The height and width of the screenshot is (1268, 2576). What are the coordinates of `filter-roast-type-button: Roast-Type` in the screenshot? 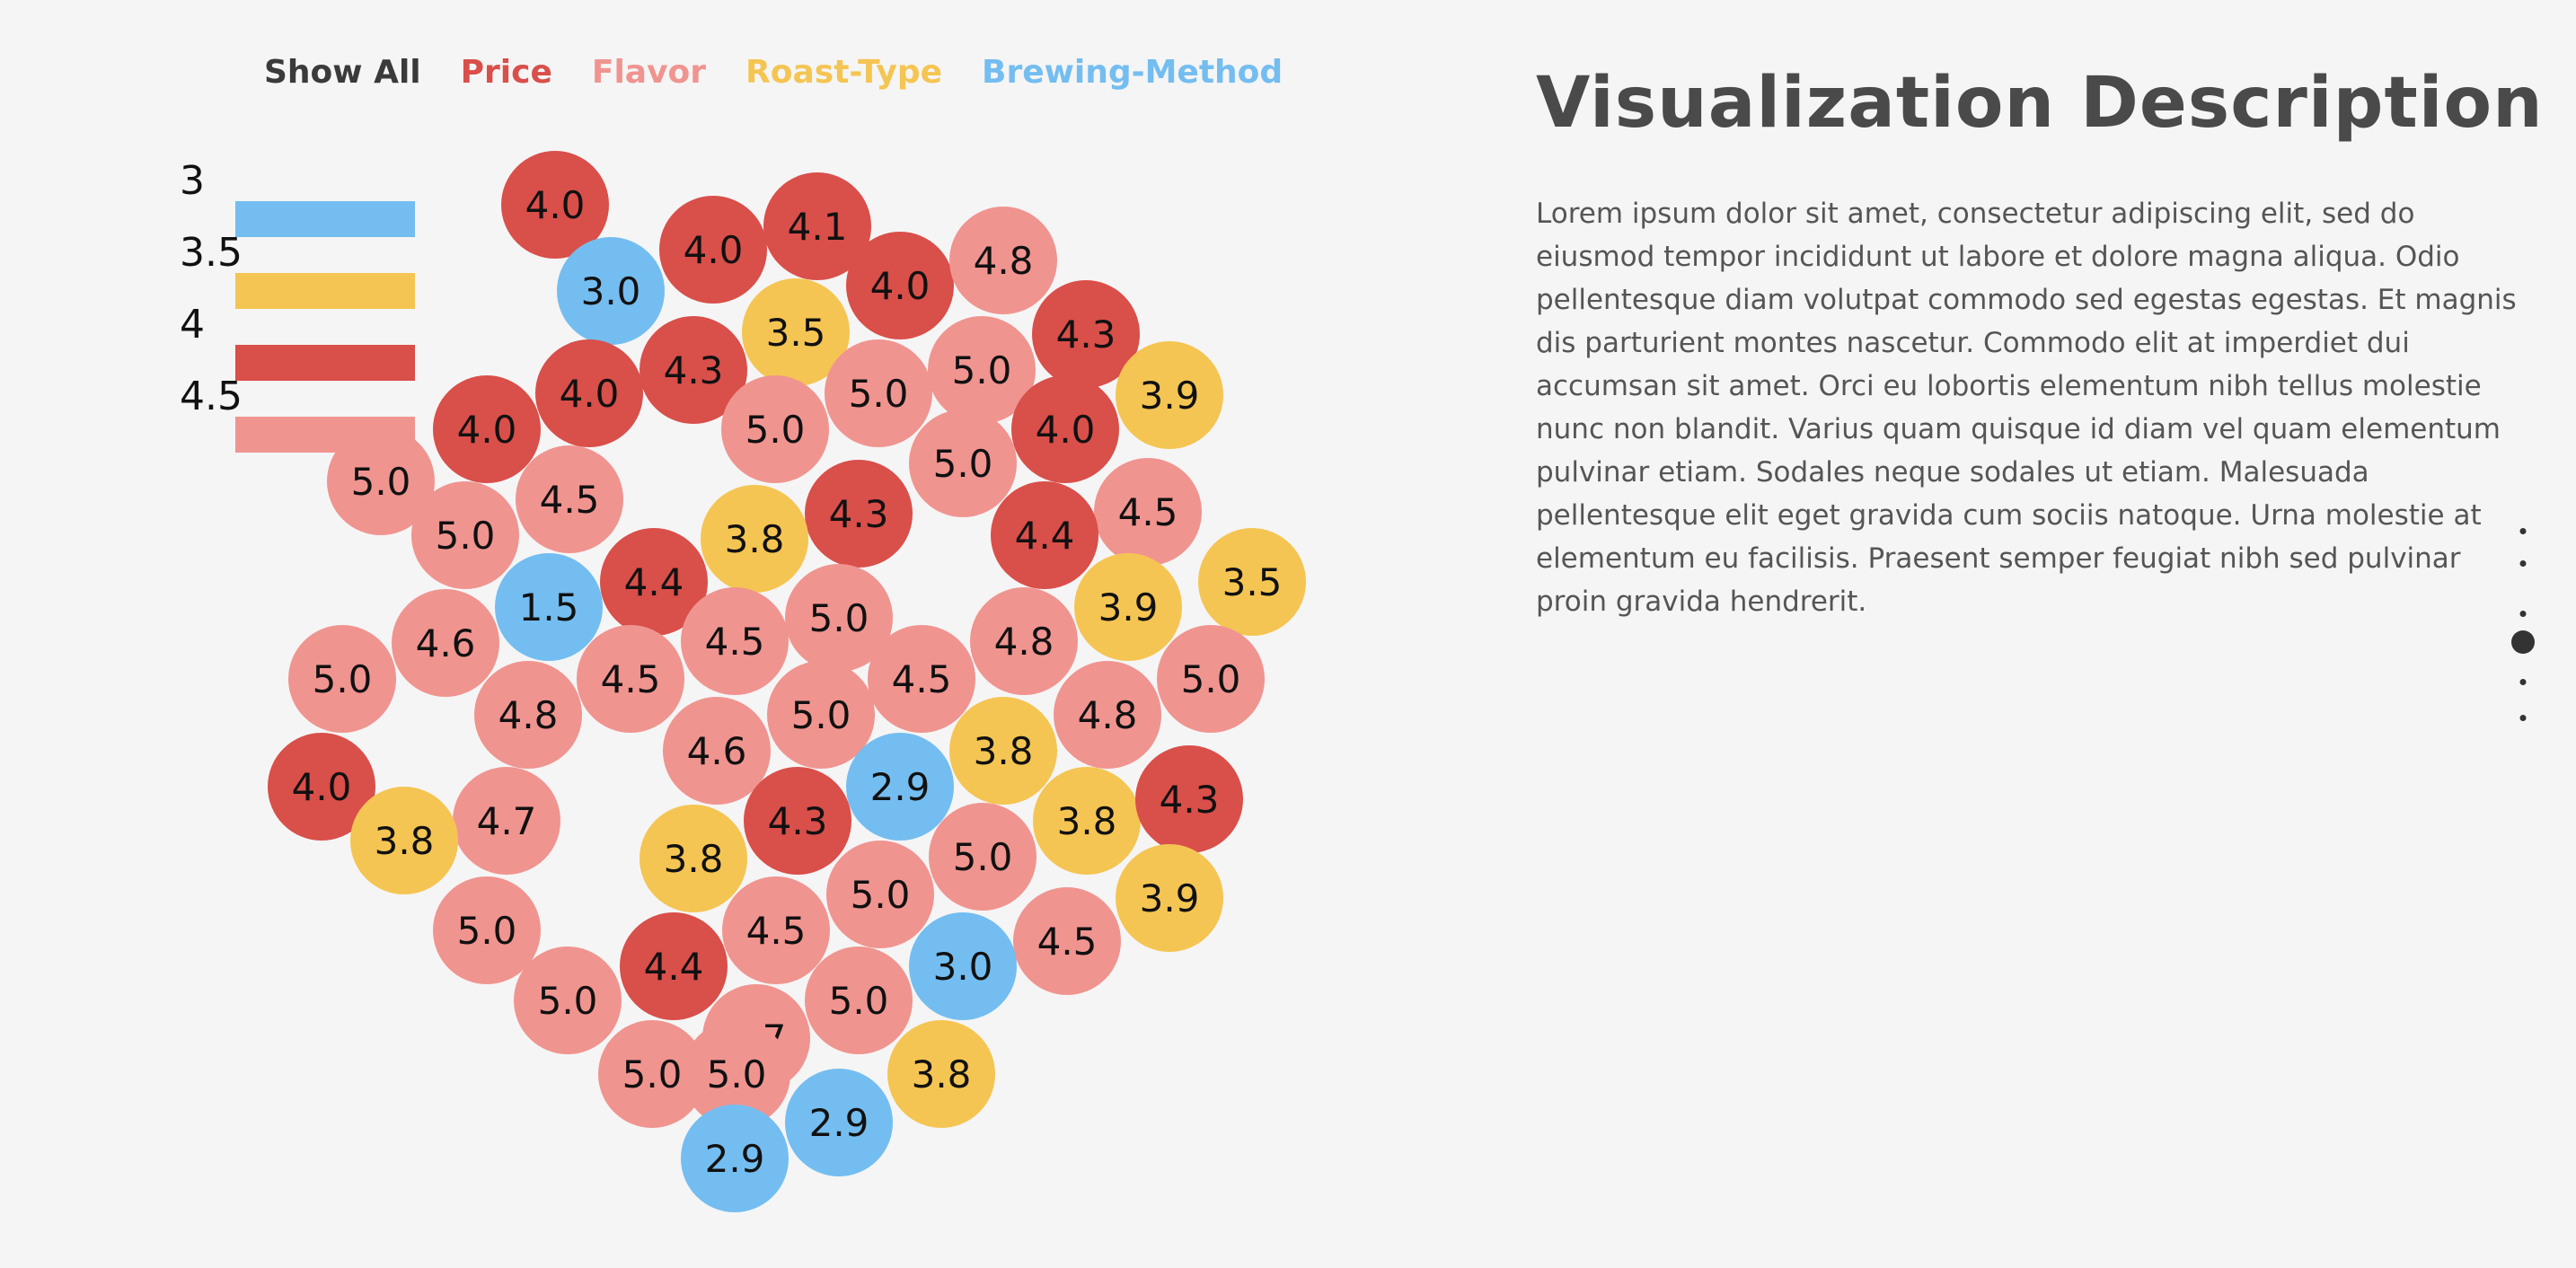 It's located at (844, 72).